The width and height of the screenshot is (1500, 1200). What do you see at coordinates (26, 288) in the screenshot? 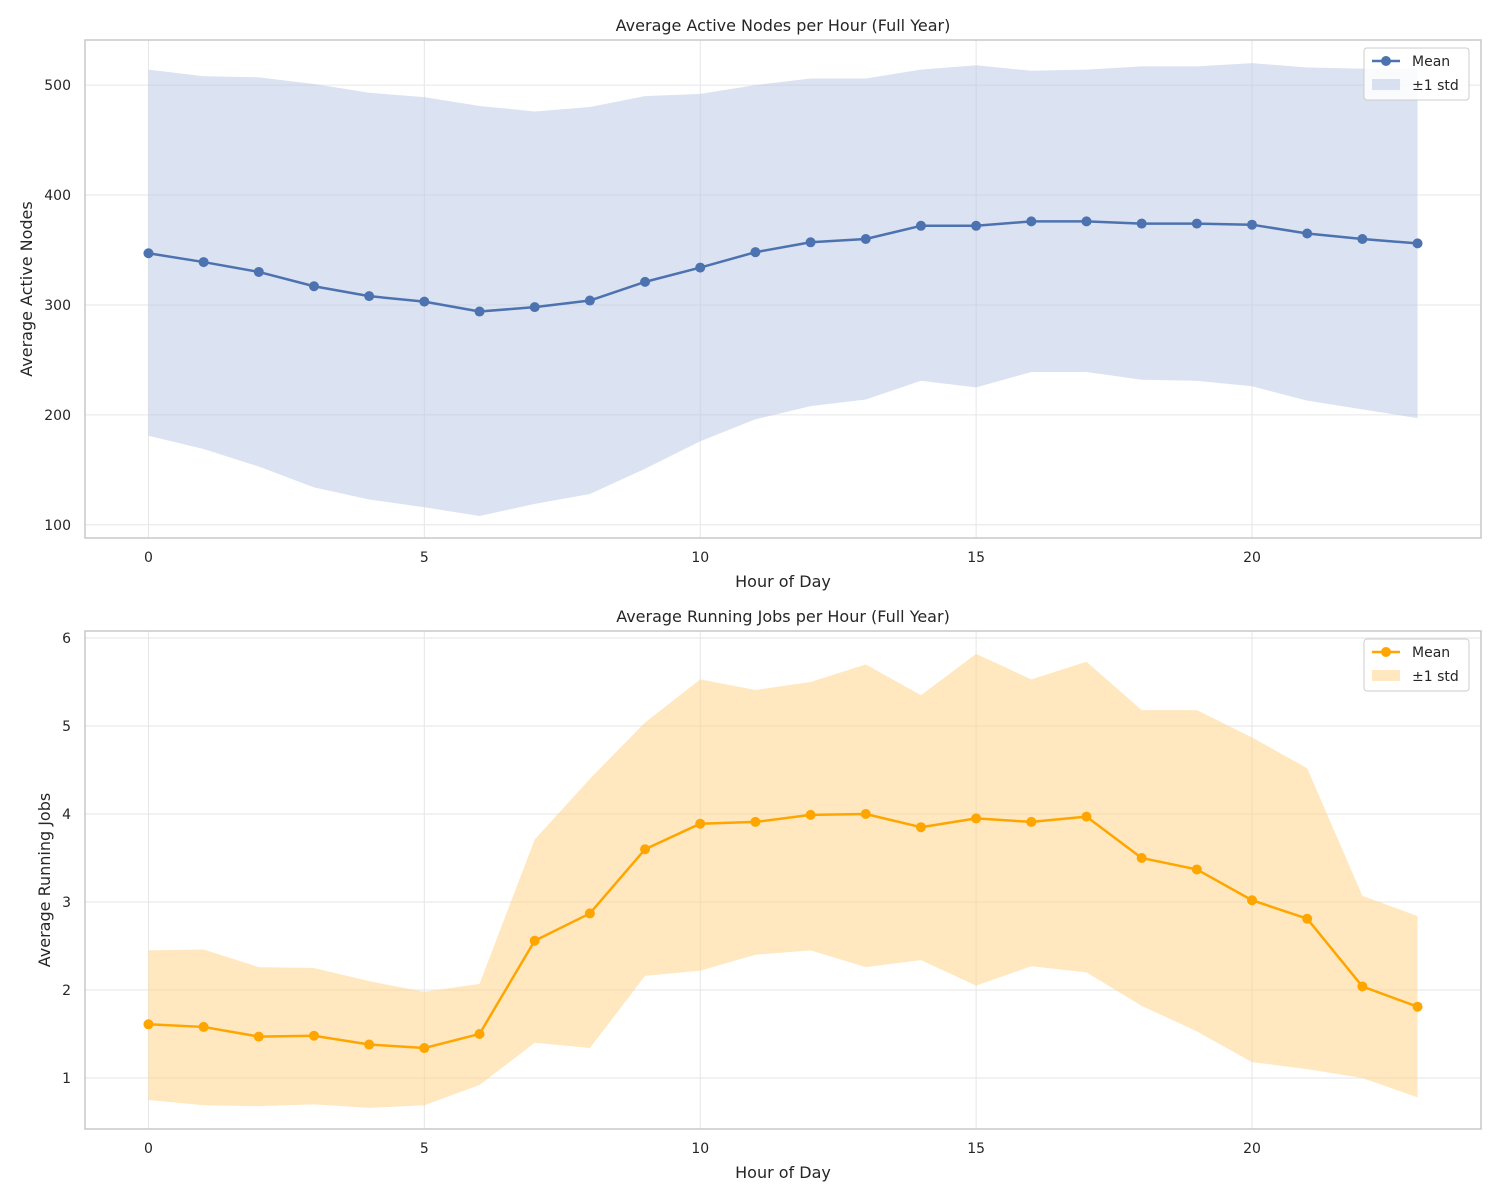
I see `chart-0-ylabel: Average Active Nodes` at bounding box center [26, 288].